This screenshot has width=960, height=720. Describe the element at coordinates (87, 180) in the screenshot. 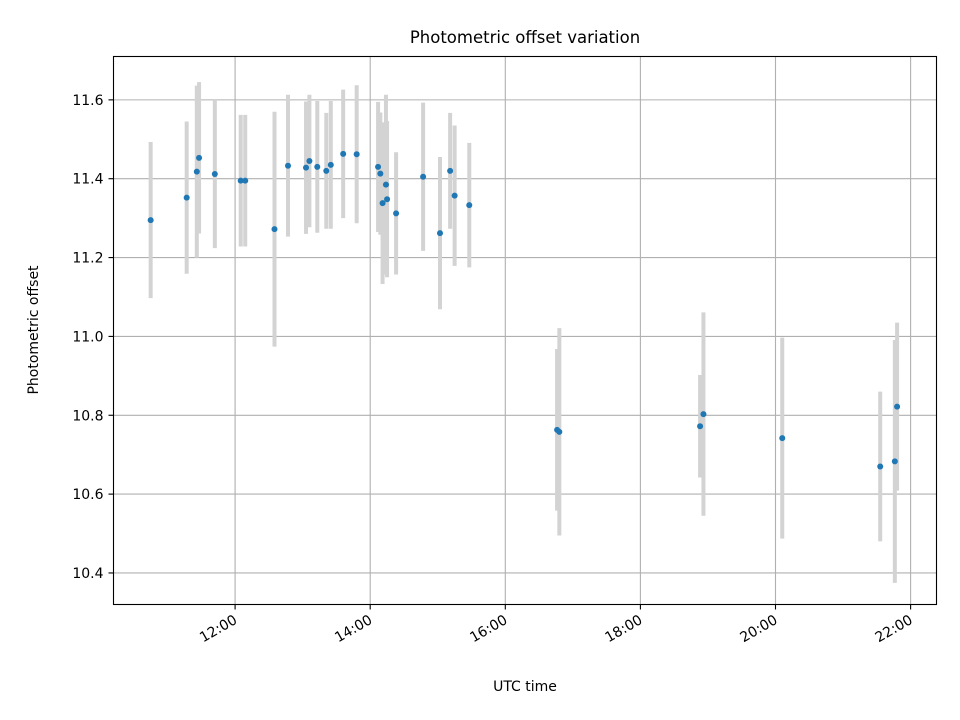

I see `y-tick-label: 11.4` at that location.